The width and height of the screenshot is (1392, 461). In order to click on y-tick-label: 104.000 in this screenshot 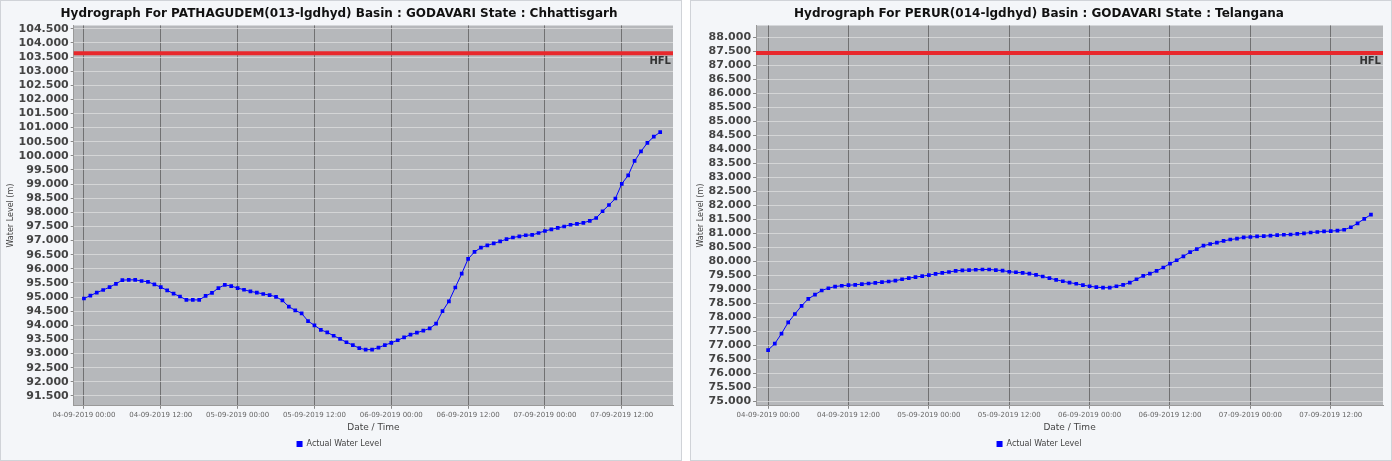, I will do `click(44, 42)`.